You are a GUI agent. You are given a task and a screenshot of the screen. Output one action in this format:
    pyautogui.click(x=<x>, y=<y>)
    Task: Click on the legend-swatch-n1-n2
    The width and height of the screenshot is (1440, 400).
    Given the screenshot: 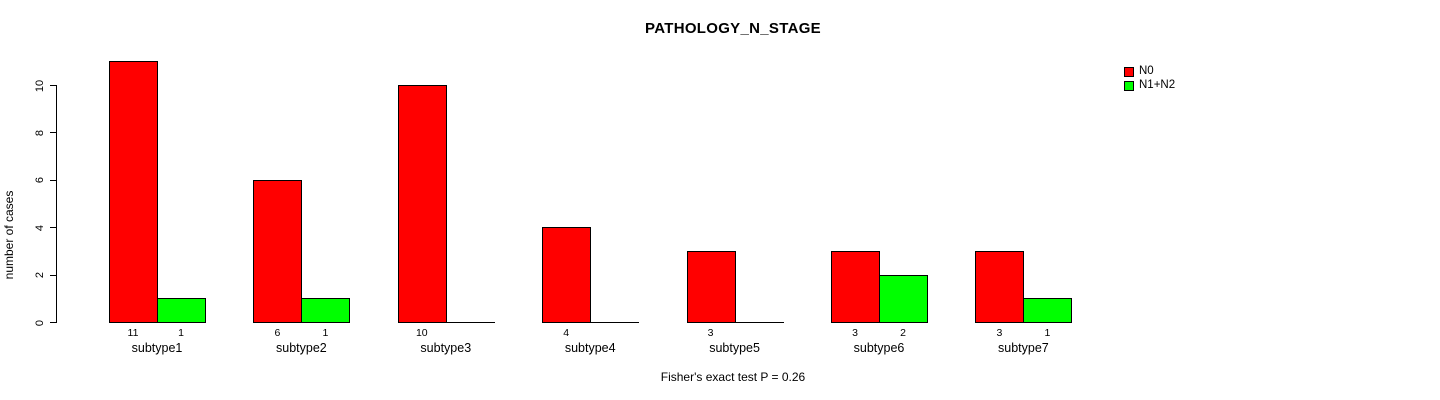 What is the action you would take?
    pyautogui.click(x=1129, y=85)
    